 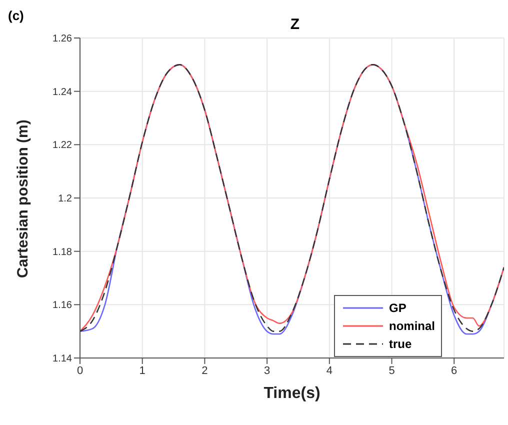 What do you see at coordinates (62, 39) in the screenshot?
I see `y-tick-label: 1.26` at bounding box center [62, 39].